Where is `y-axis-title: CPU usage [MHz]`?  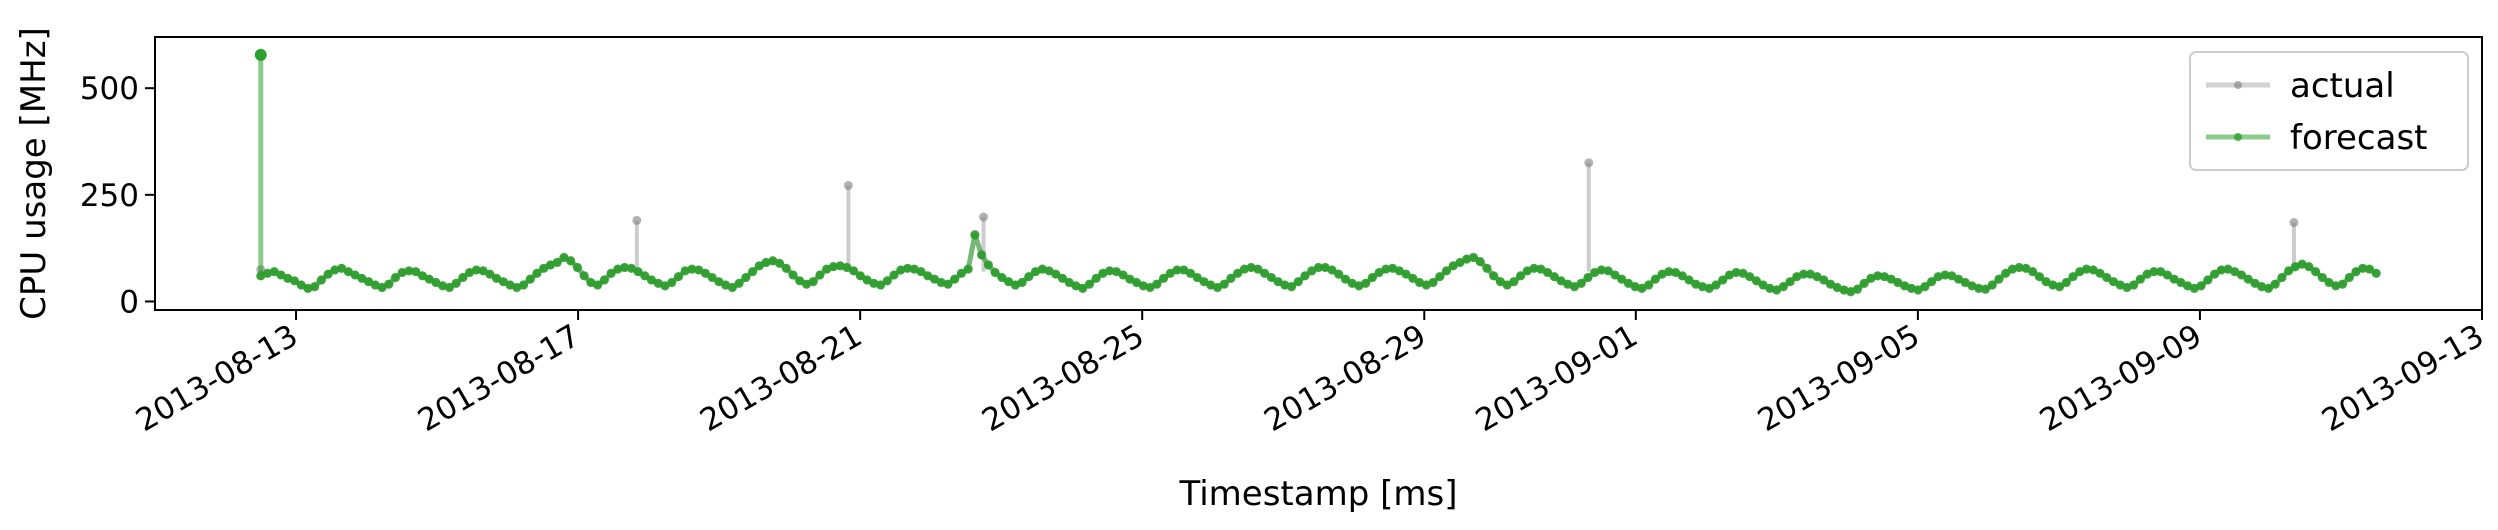
y-axis-title: CPU usage [MHz] is located at coordinates (34, 173).